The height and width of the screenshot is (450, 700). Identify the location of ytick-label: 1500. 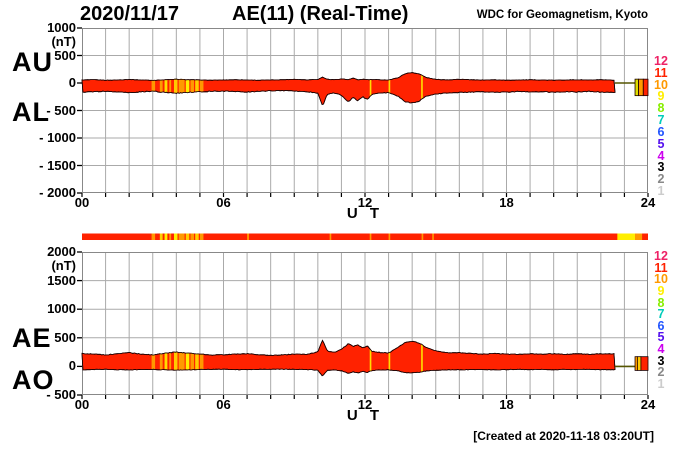
(61, 280).